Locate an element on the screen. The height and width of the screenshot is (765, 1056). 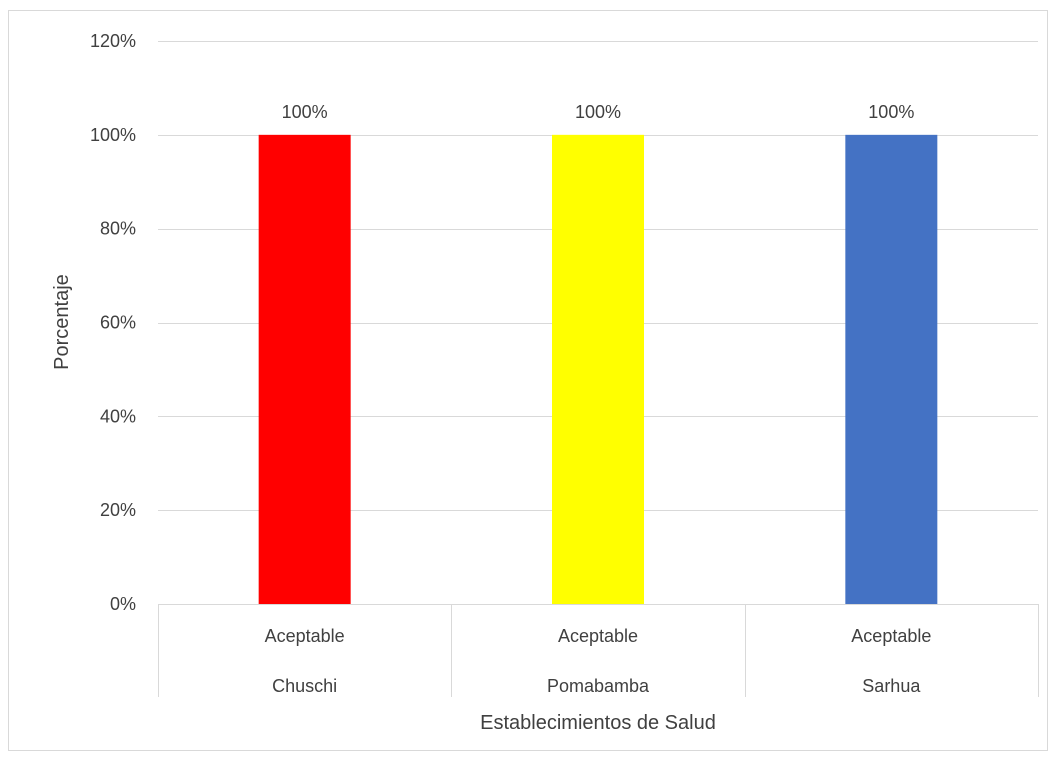
y-tick-label: 0% is located at coordinates (123, 604).